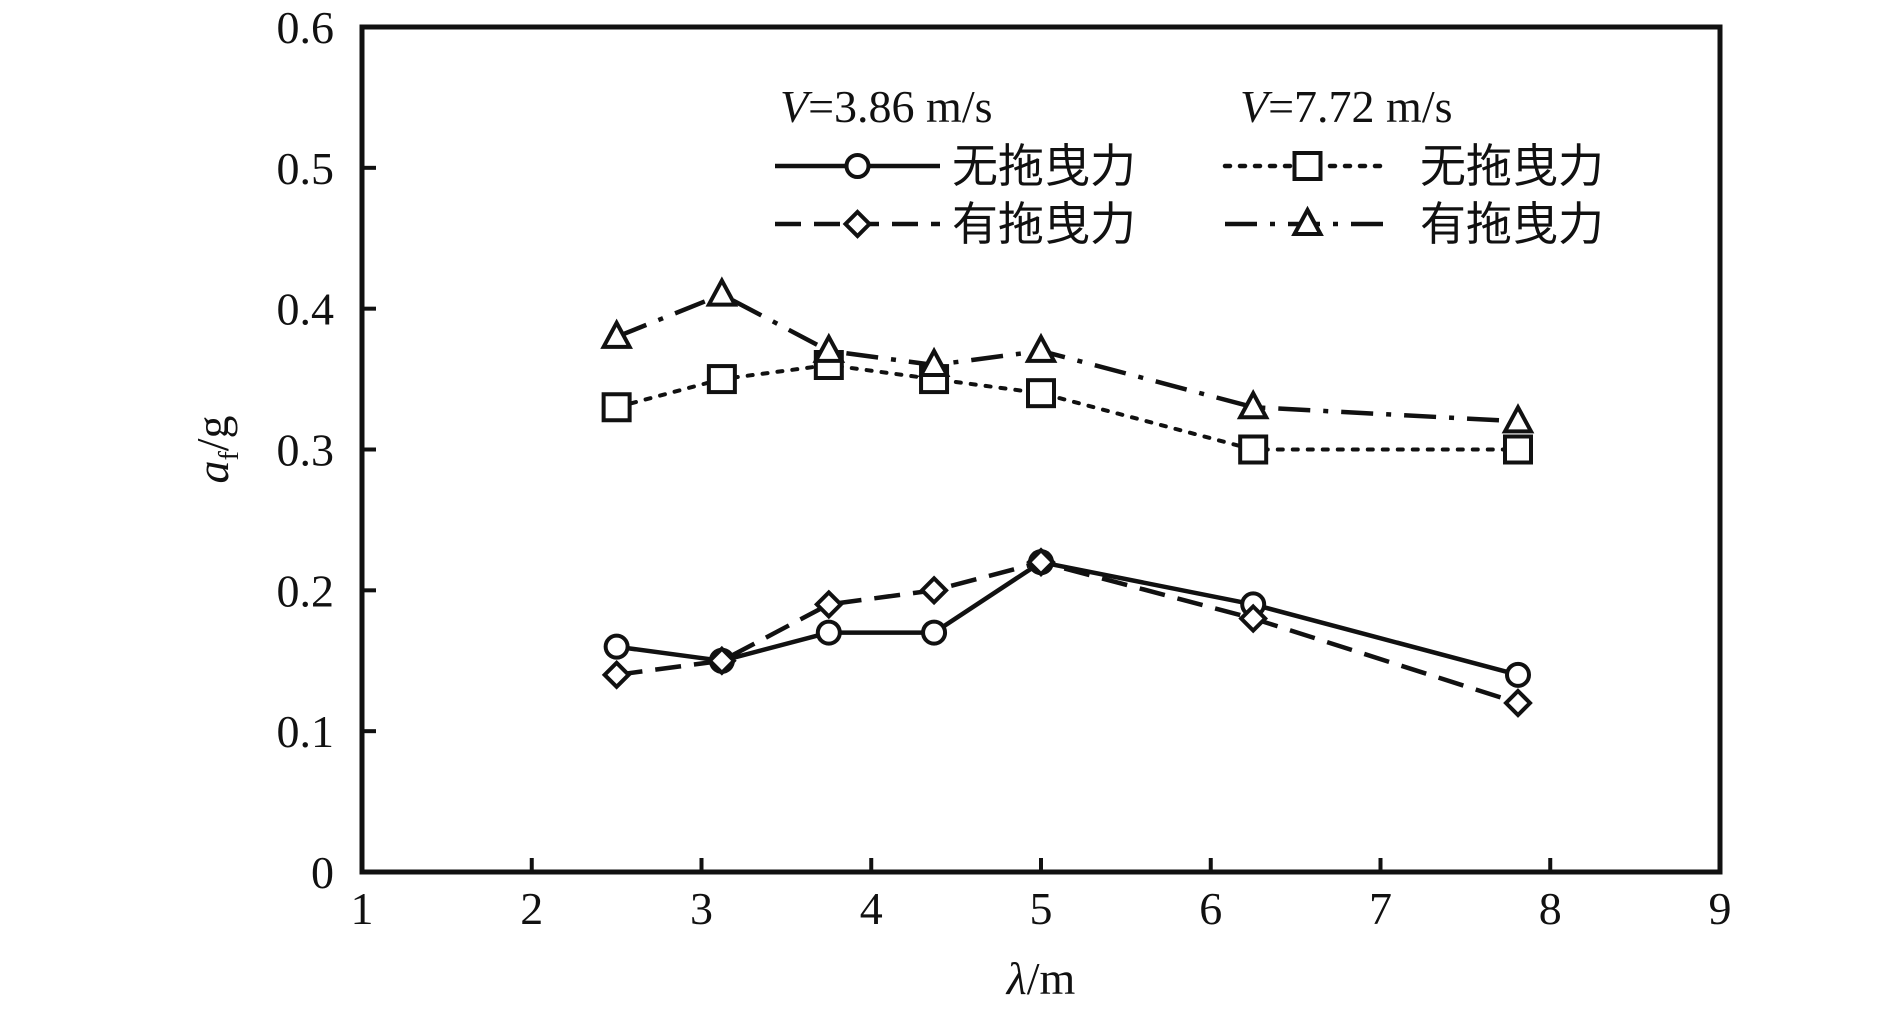 This screenshot has width=1890, height=1016. What do you see at coordinates (701, 908) in the screenshot?
I see `x-tick-label: 3` at bounding box center [701, 908].